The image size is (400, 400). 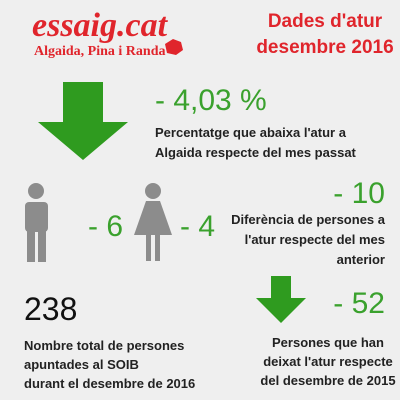 I want to click on big-arrow, so click(x=83, y=121).